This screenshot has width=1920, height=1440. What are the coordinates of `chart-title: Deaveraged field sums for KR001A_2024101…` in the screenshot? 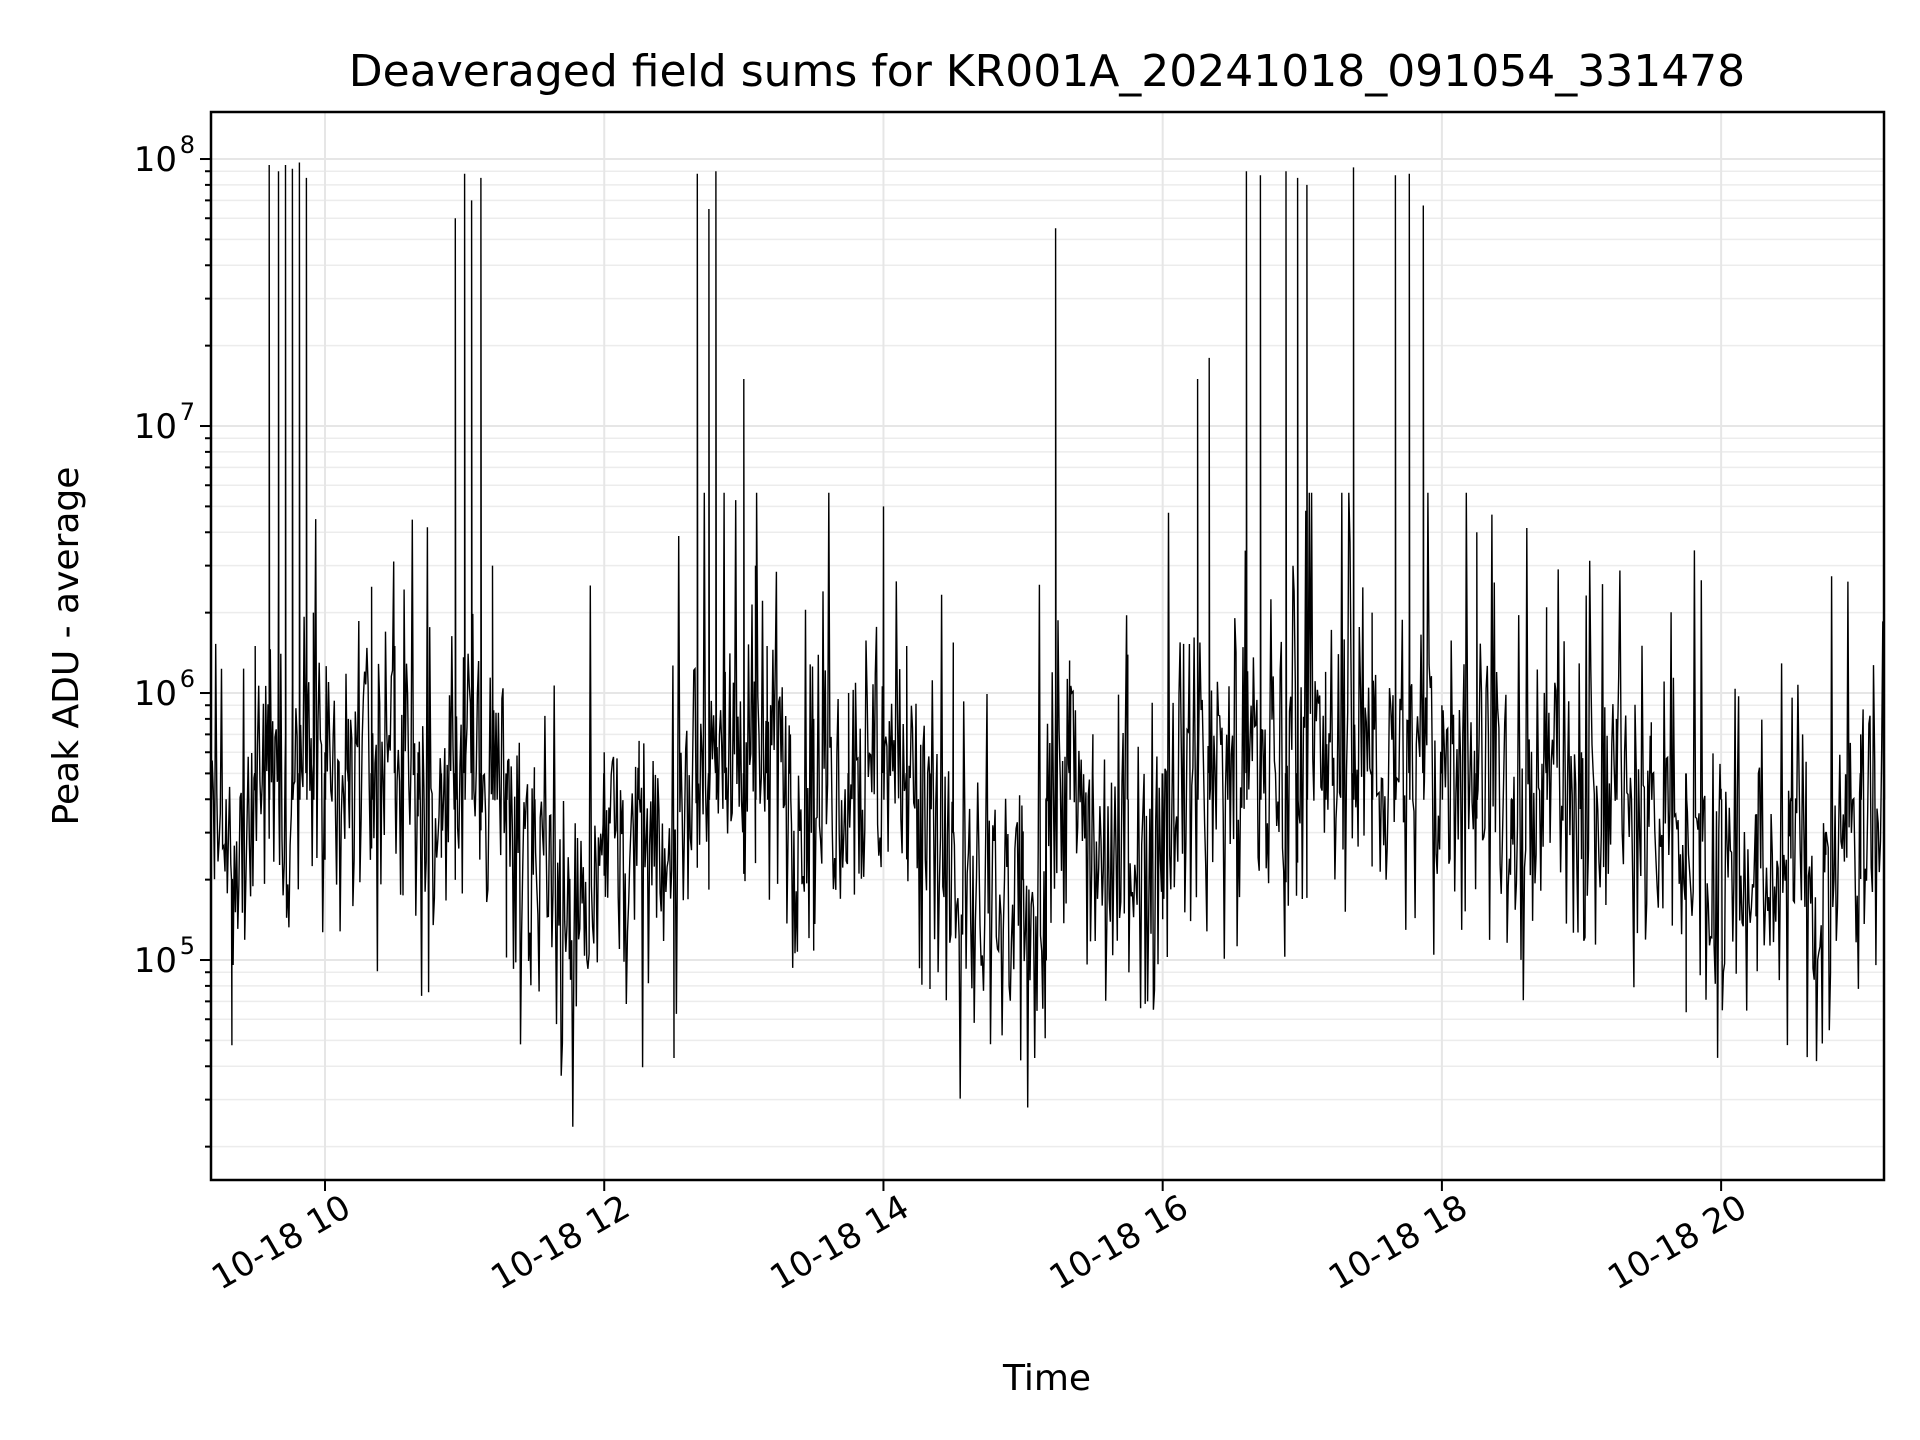 It's located at (1047, 71).